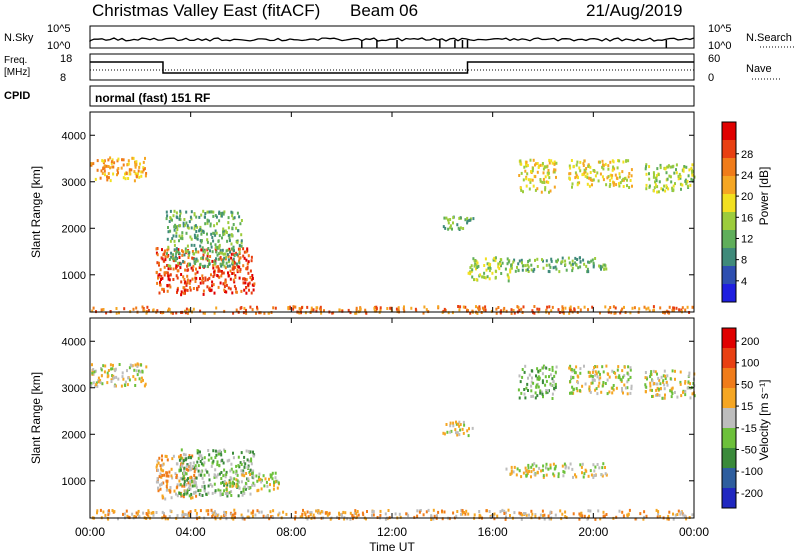 The image size is (800, 554). Describe the element at coordinates (291, 532) in the screenshot. I see `time-tick-label: 08:00` at that location.